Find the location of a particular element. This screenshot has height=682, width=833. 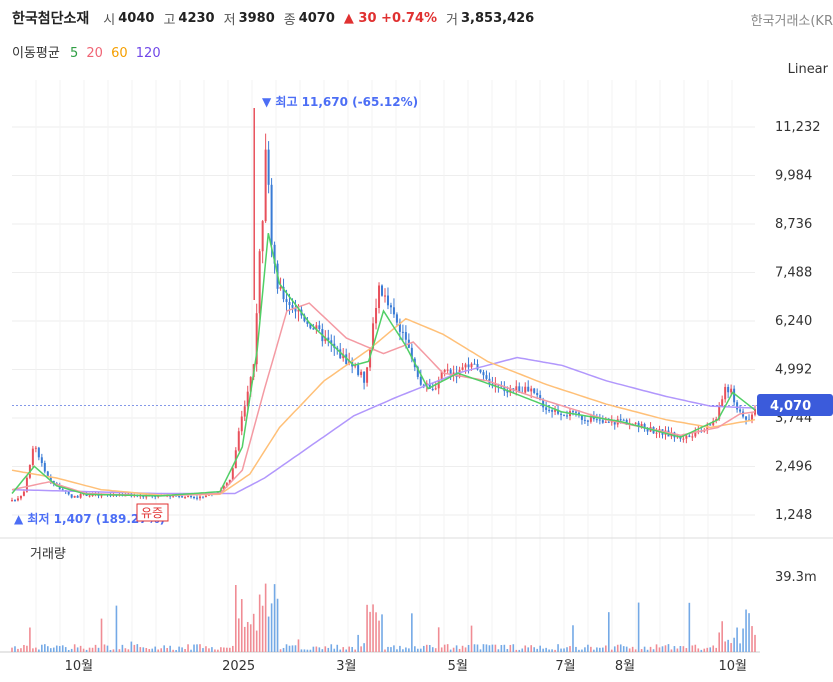

ma-120-label: 120 is located at coordinates (148, 53).